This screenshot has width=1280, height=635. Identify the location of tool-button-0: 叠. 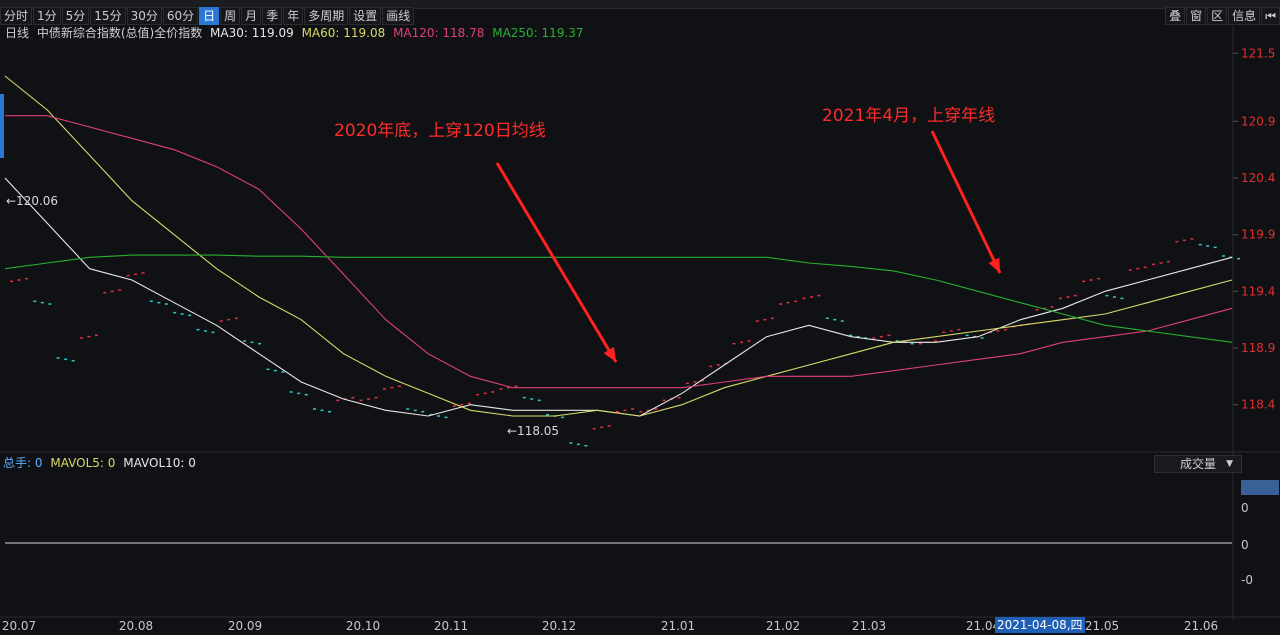
(1175, 16).